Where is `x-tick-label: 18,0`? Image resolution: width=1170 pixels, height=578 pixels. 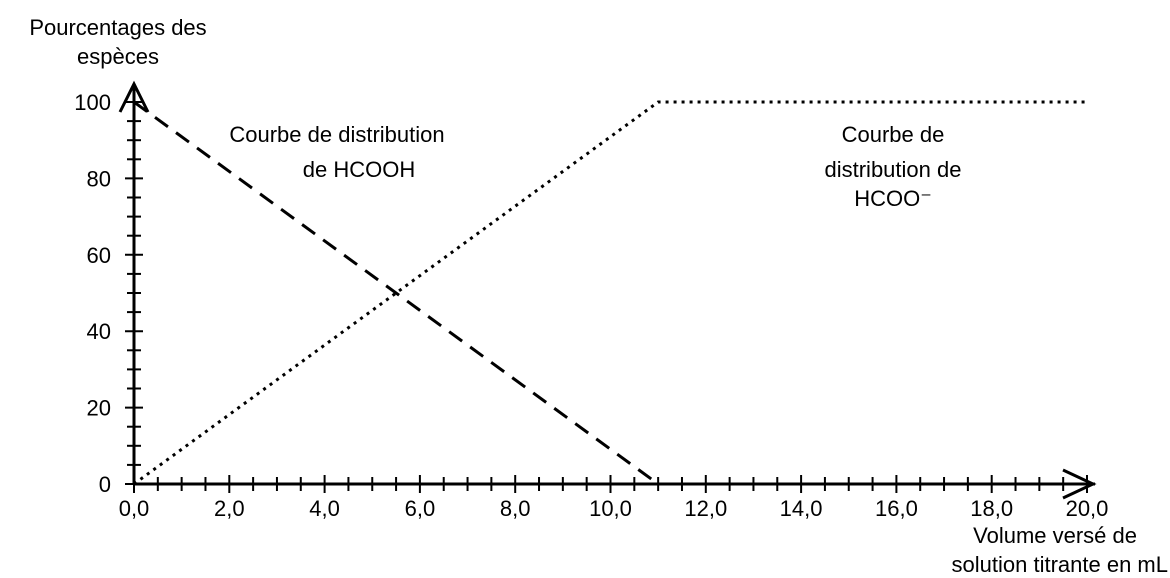
x-tick-label: 18,0 is located at coordinates (991, 508).